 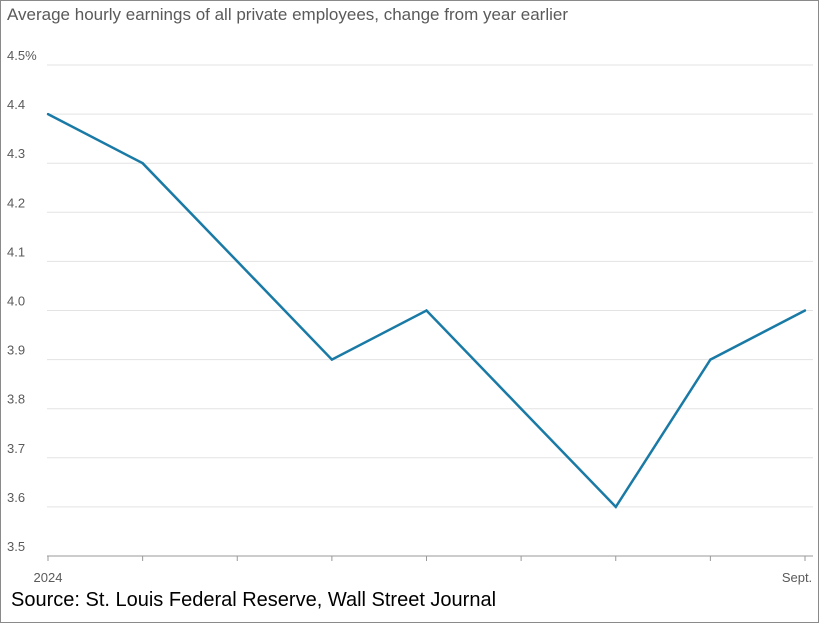 I want to click on y-tick-label: 4.3, so click(x=16, y=153).